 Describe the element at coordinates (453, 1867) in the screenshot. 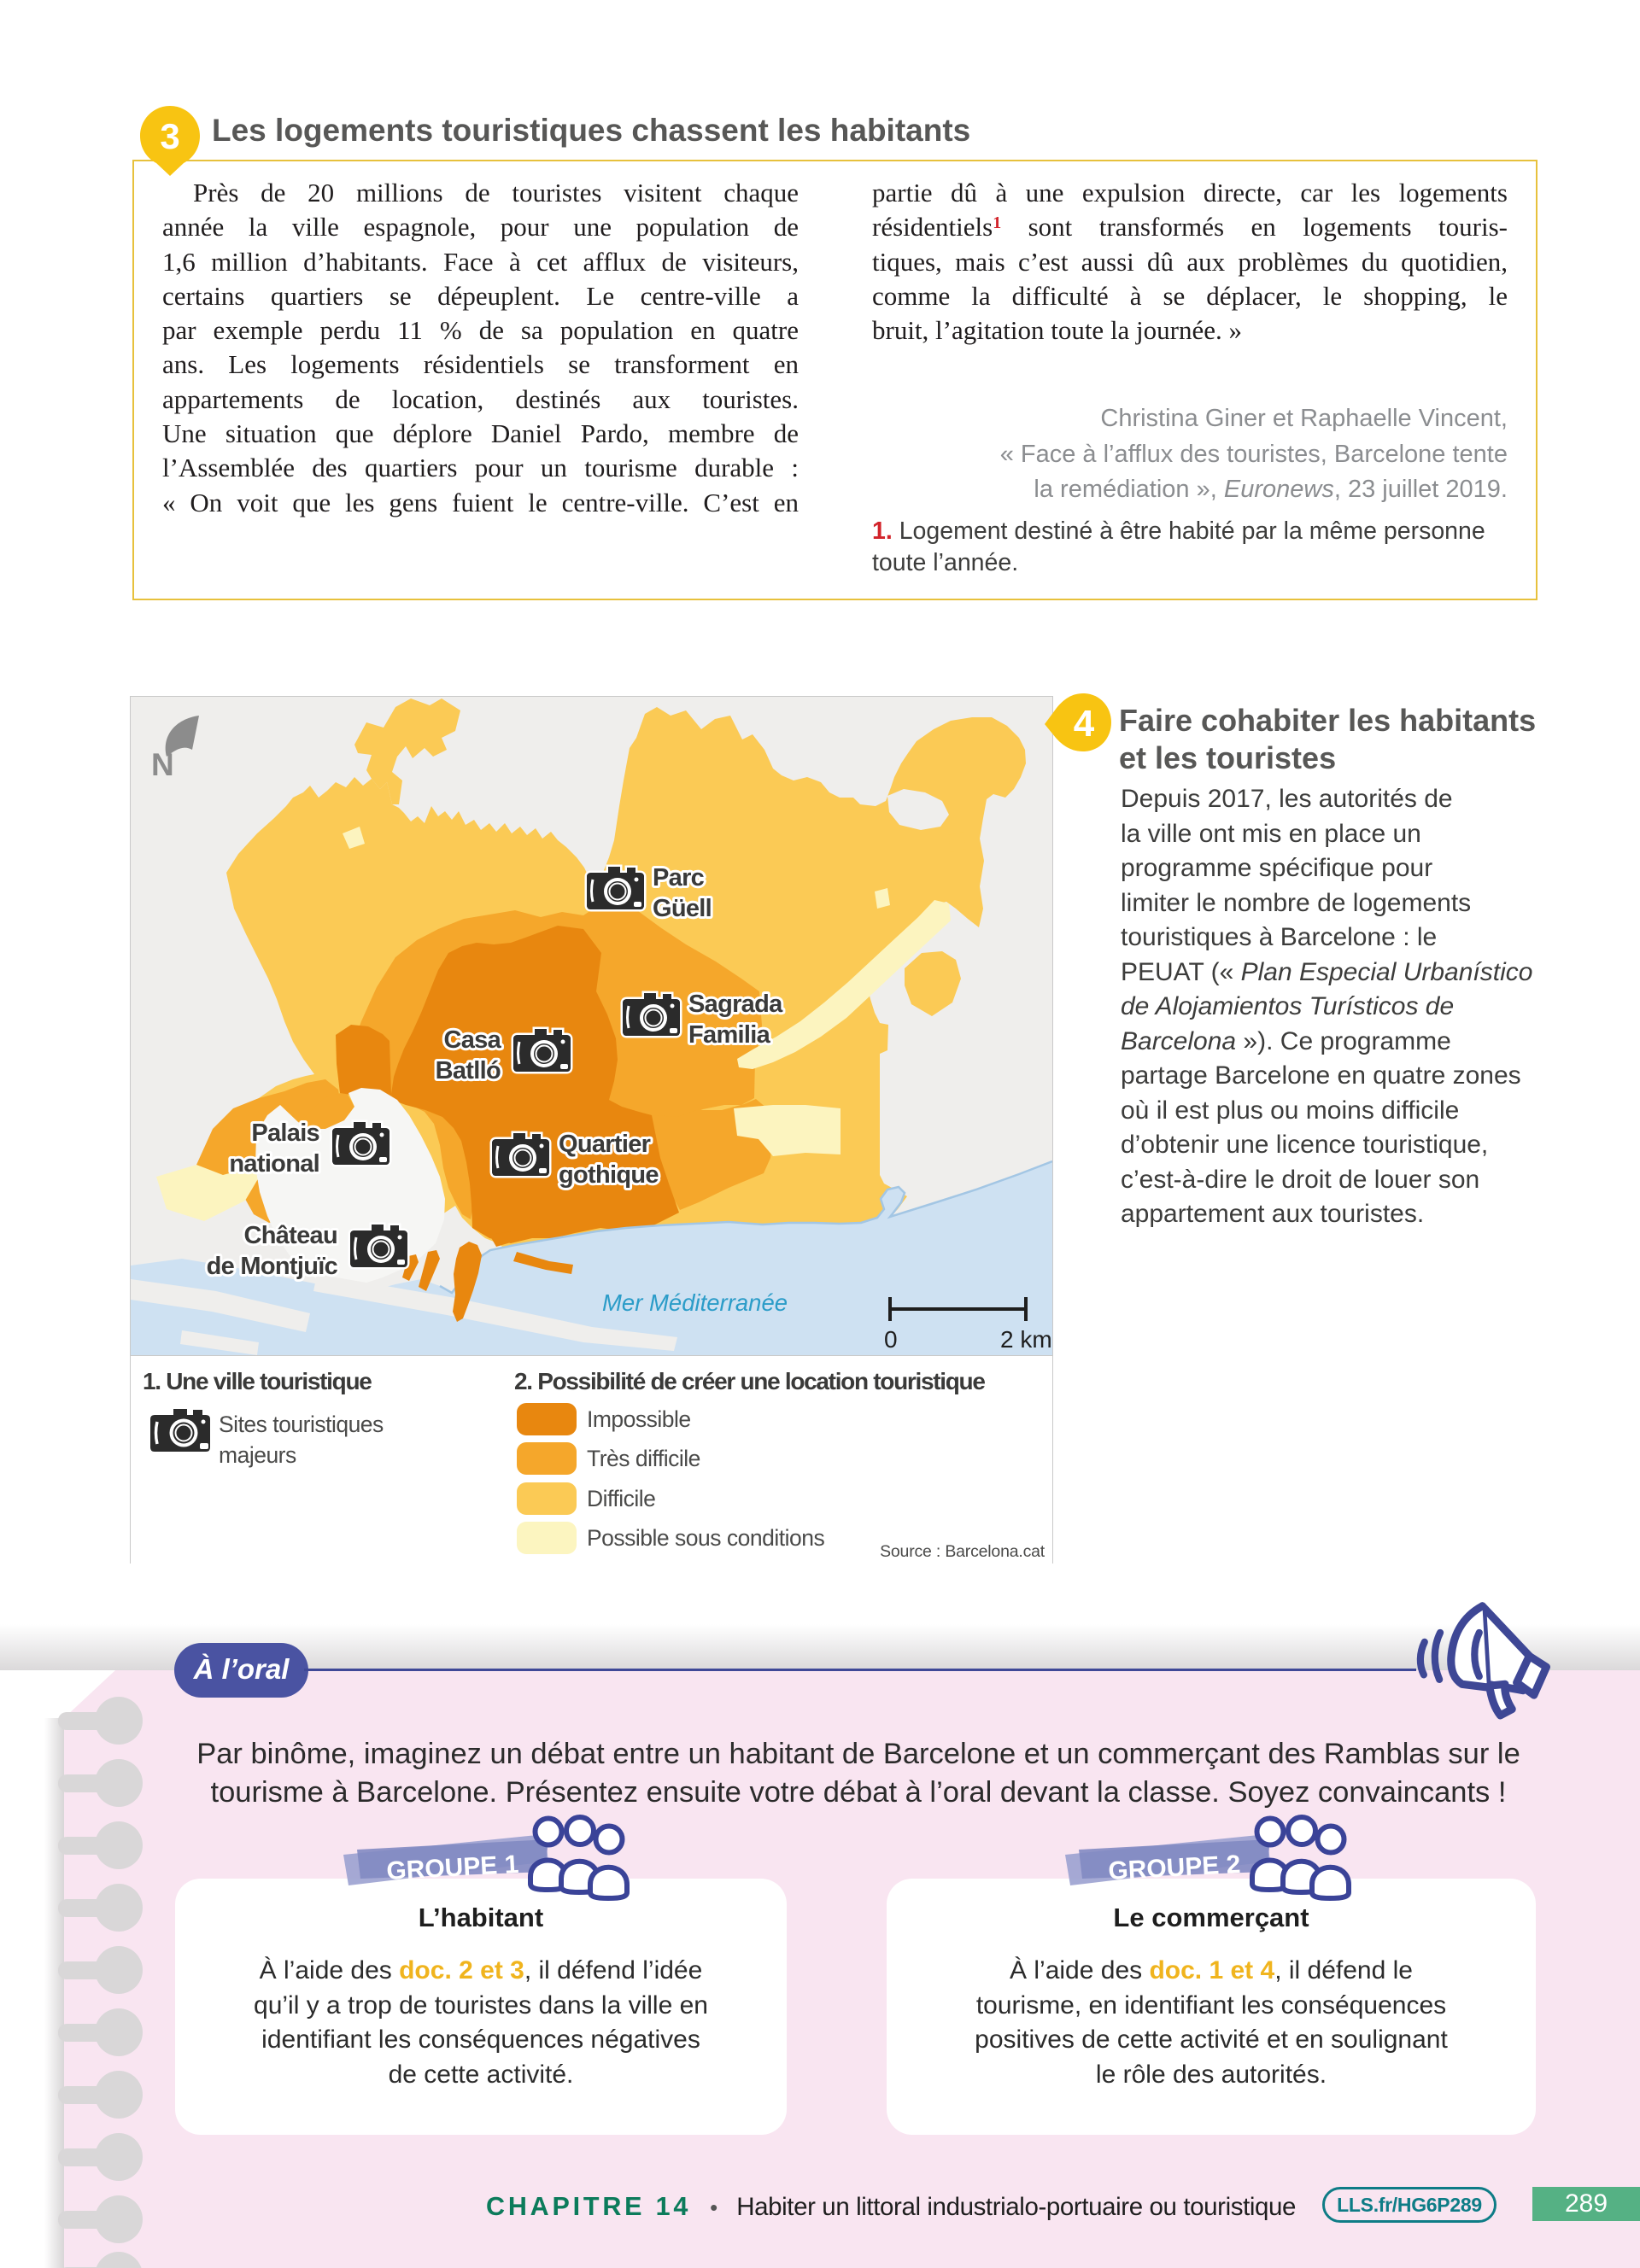

I see `svg-text: GROUPE 1` at that location.